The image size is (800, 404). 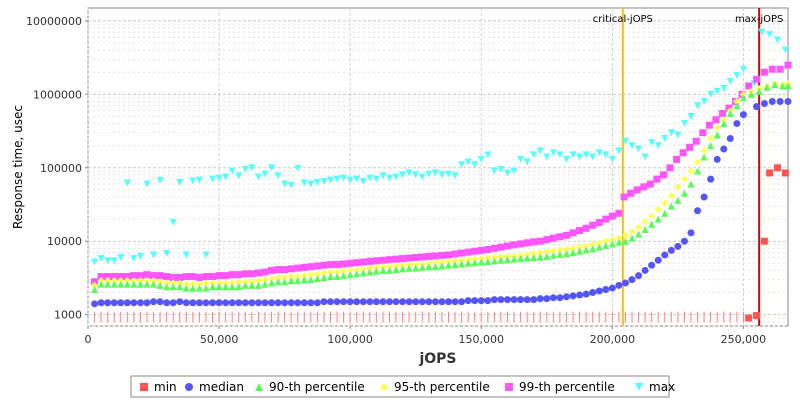 I want to click on annotation-label: critical-jOPS, so click(x=623, y=19).